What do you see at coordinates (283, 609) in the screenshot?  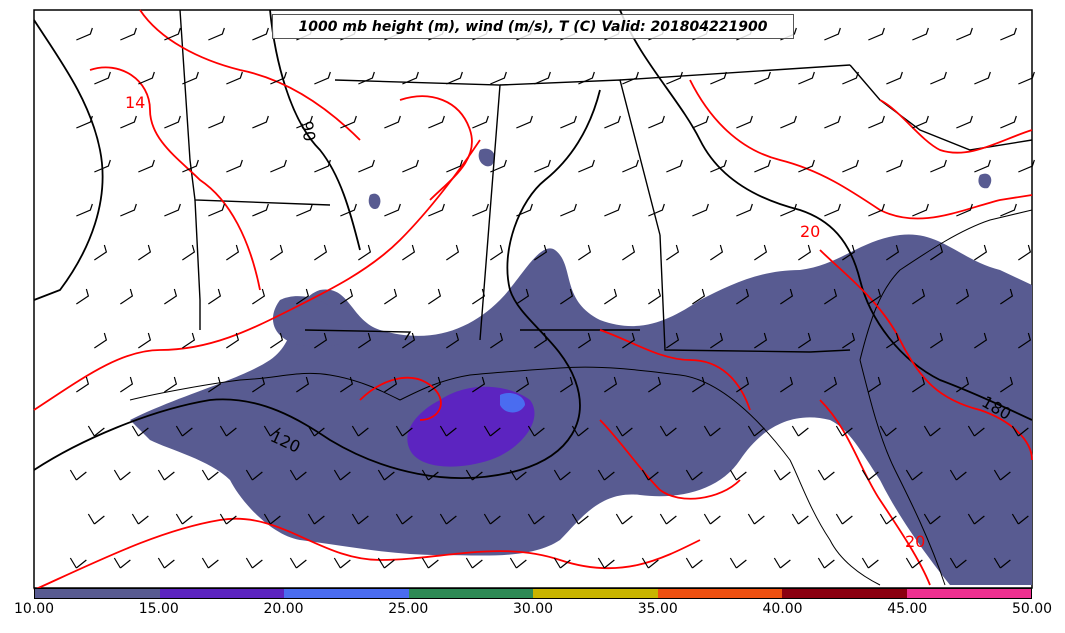 I see `colorbar-tick-label: 20.00` at bounding box center [283, 609].